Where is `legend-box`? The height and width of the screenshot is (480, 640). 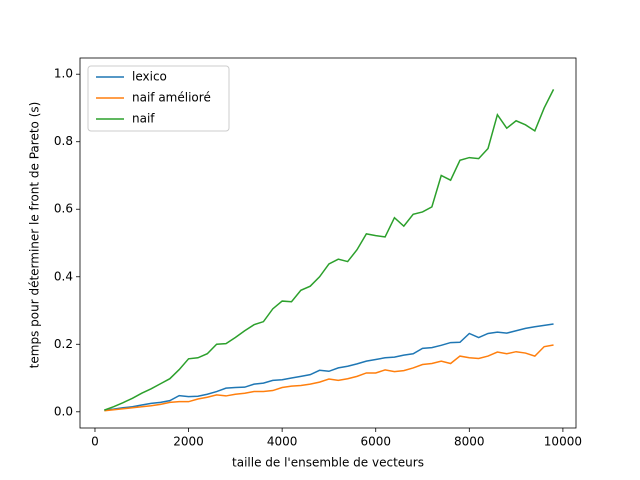 legend-box is located at coordinates (158, 98).